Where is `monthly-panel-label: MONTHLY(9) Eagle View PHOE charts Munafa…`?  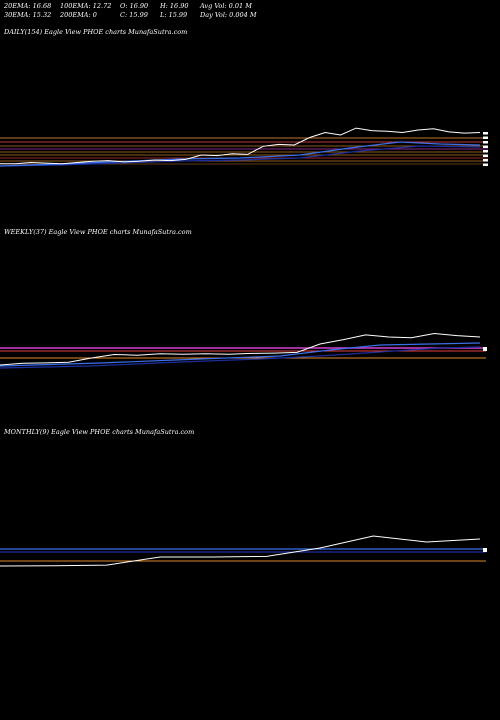 monthly-panel-label: MONTHLY(9) Eagle View PHOE charts Munafa… is located at coordinates (99, 432).